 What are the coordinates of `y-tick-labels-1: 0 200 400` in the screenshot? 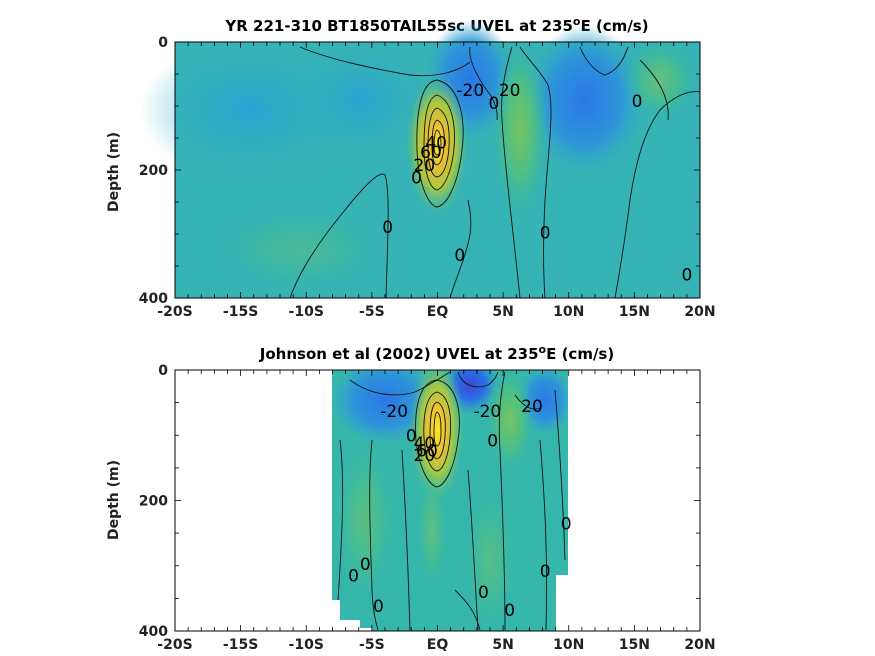 It's located at (153, 171).